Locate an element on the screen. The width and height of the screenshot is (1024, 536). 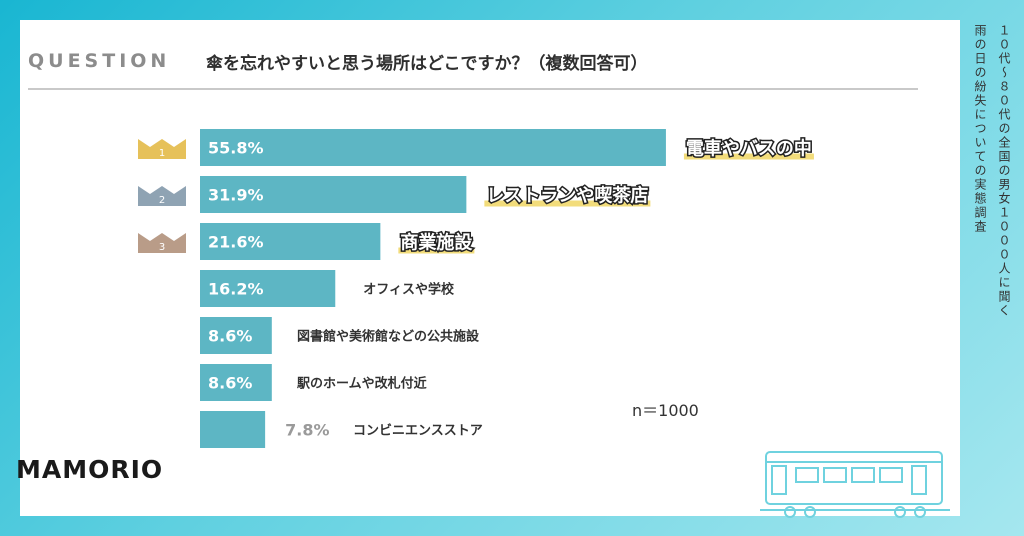
category-label: レストランや喫茶店 is located at coordinates (567, 196).